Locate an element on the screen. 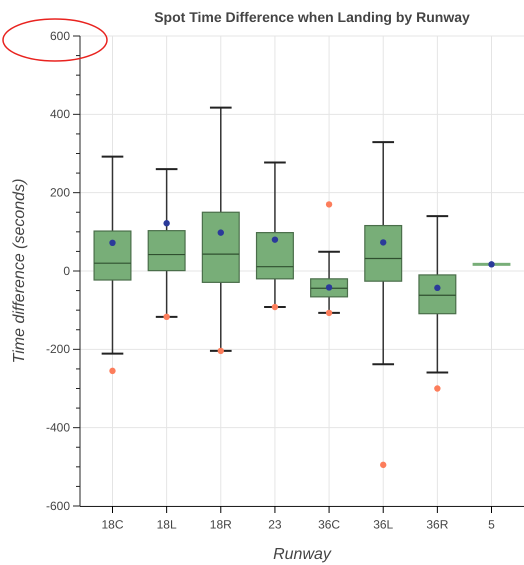 The width and height of the screenshot is (524, 565). x-tick-label: 36C is located at coordinates (329, 525).